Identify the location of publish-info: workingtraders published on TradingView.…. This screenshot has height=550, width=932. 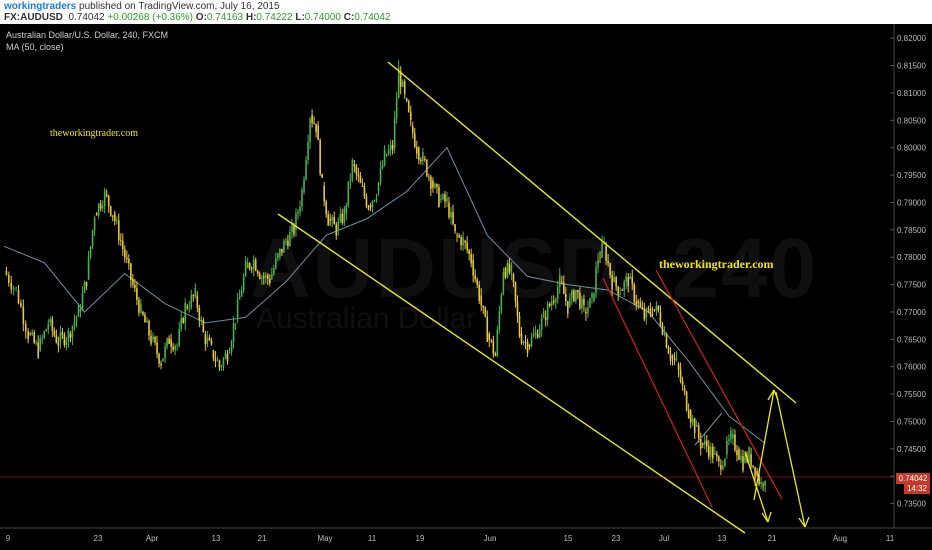
(142, 6).